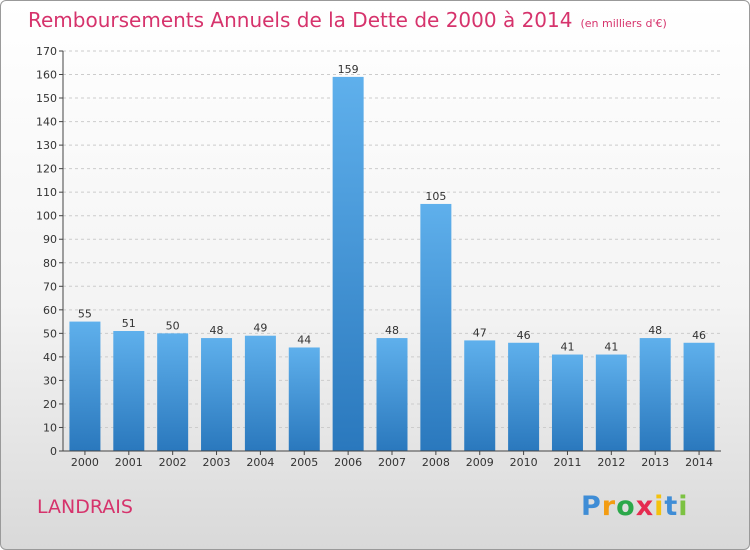 This screenshot has width=750, height=550. Describe the element at coordinates (699, 396) in the screenshot. I see `bar-2014` at that location.